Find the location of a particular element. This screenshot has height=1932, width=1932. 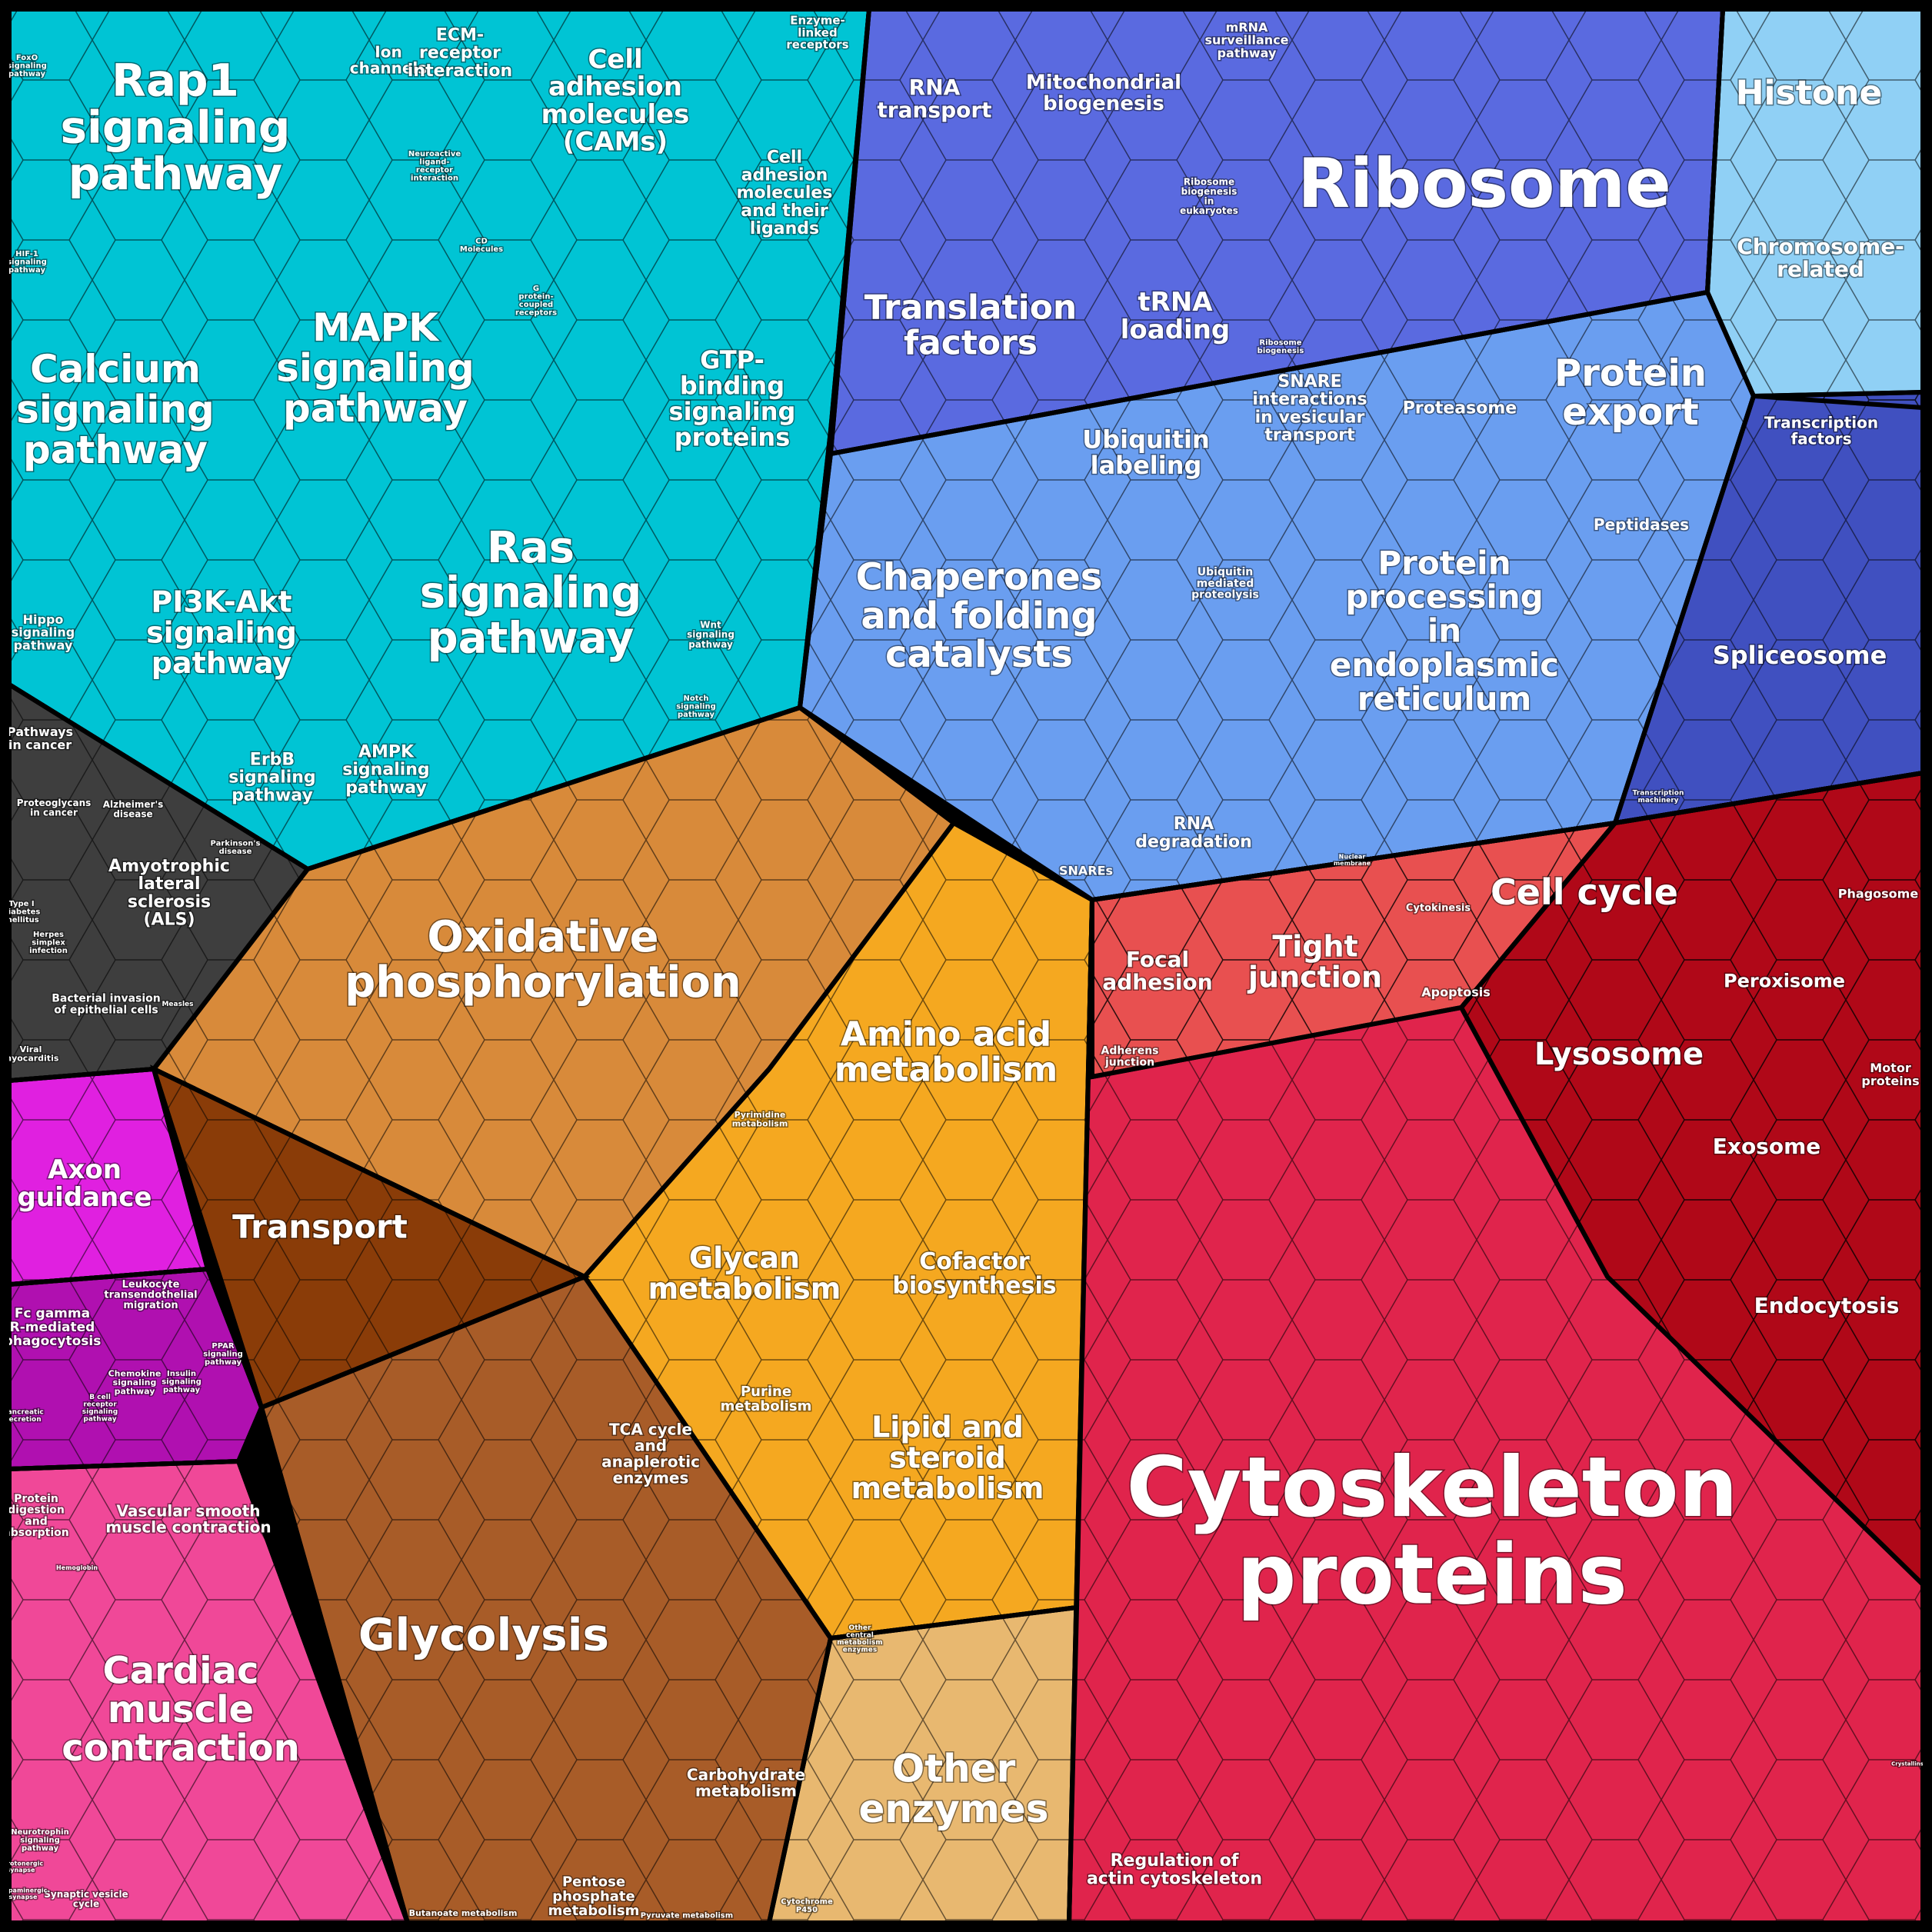

pathway-label: Butanoate metabolism is located at coordinates (463, 1913).